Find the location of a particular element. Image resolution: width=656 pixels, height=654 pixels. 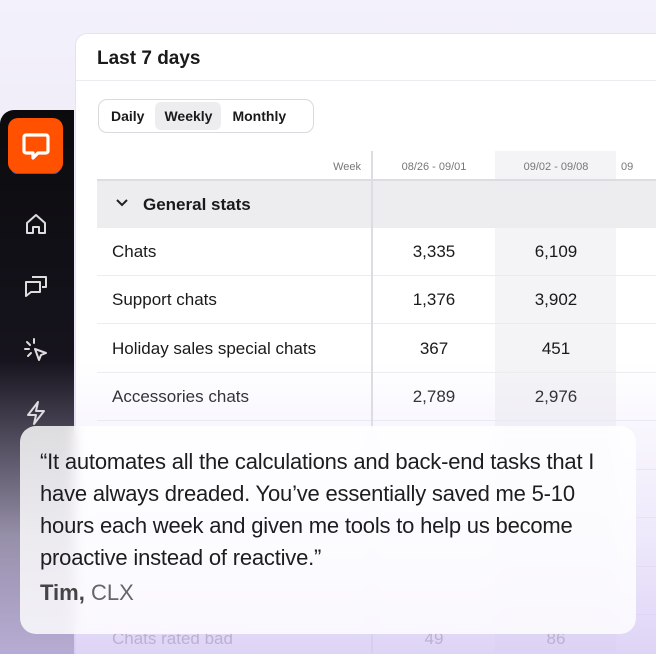

lightning-icon is located at coordinates (36, 413).